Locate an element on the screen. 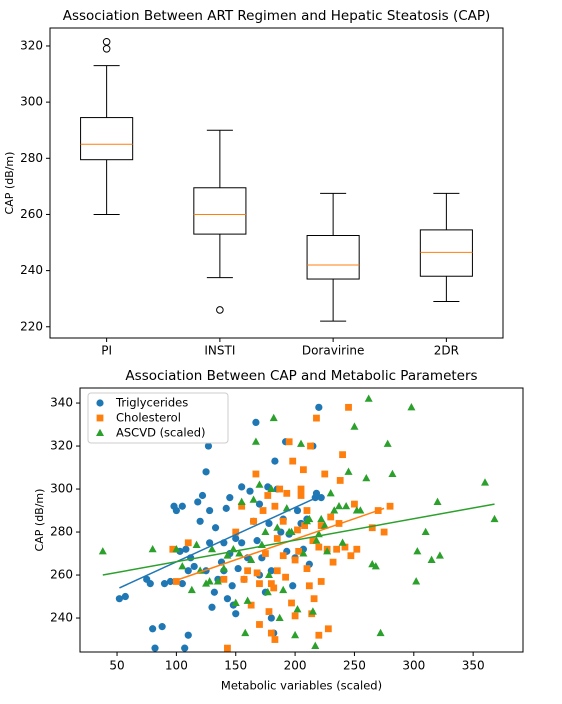 The height and width of the screenshot is (704, 562). x-tick-label: 300 is located at coordinates (413, 666).